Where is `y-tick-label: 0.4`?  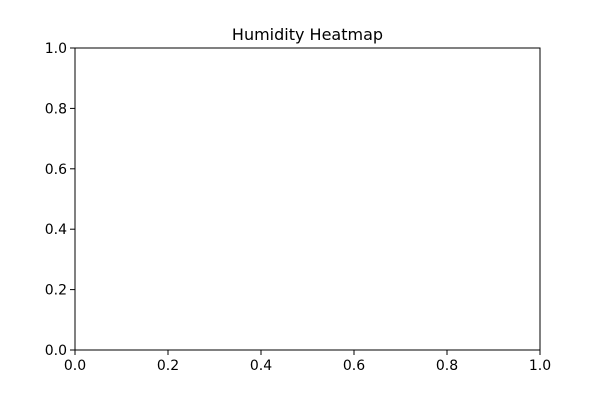
y-tick-label: 0.4 is located at coordinates (56, 230).